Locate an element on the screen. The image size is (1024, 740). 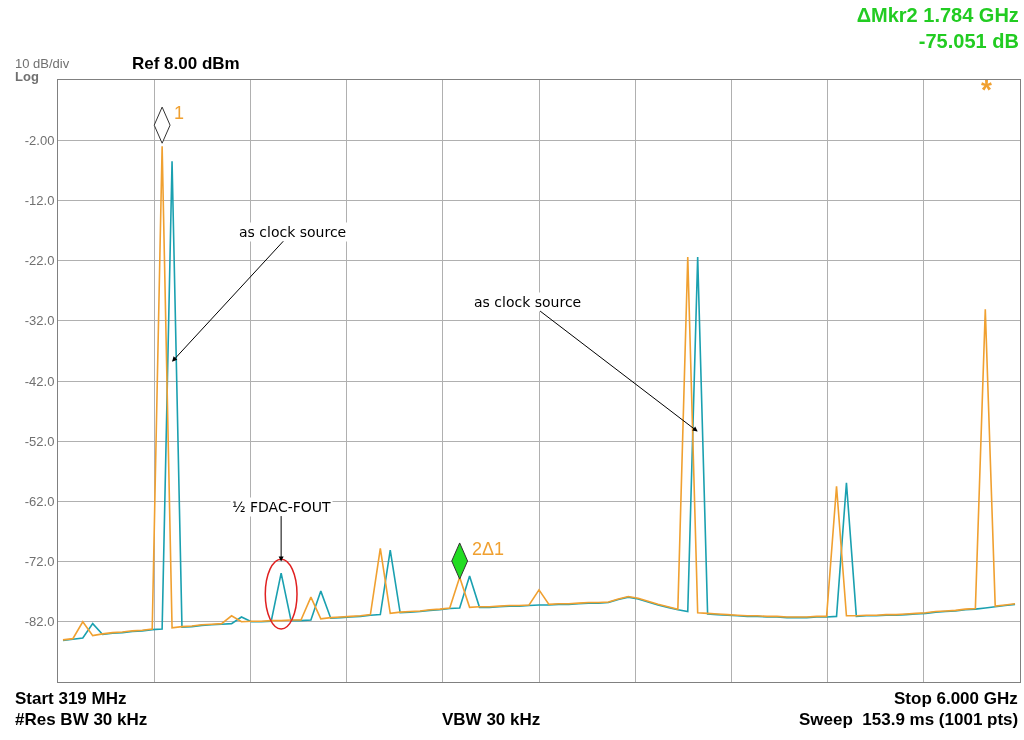
y-tick-label: -42.0 is located at coordinates (39, 381).